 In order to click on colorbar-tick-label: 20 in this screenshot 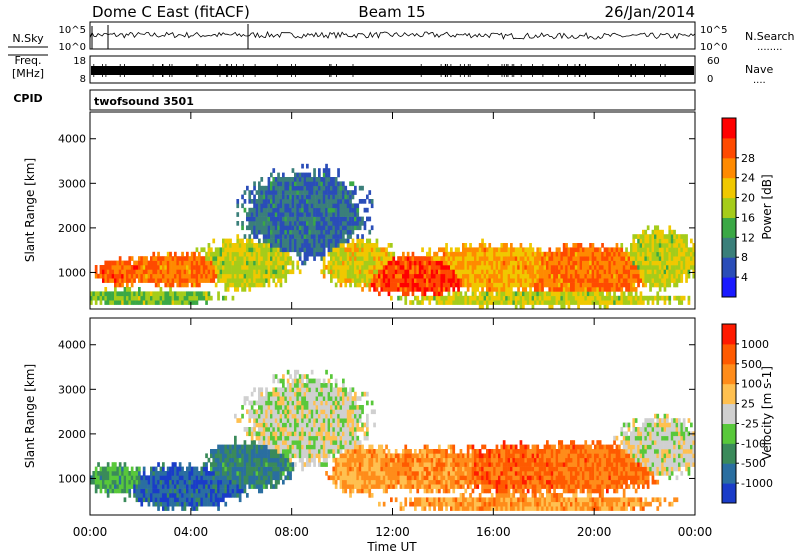, I will do `click(748, 198)`.